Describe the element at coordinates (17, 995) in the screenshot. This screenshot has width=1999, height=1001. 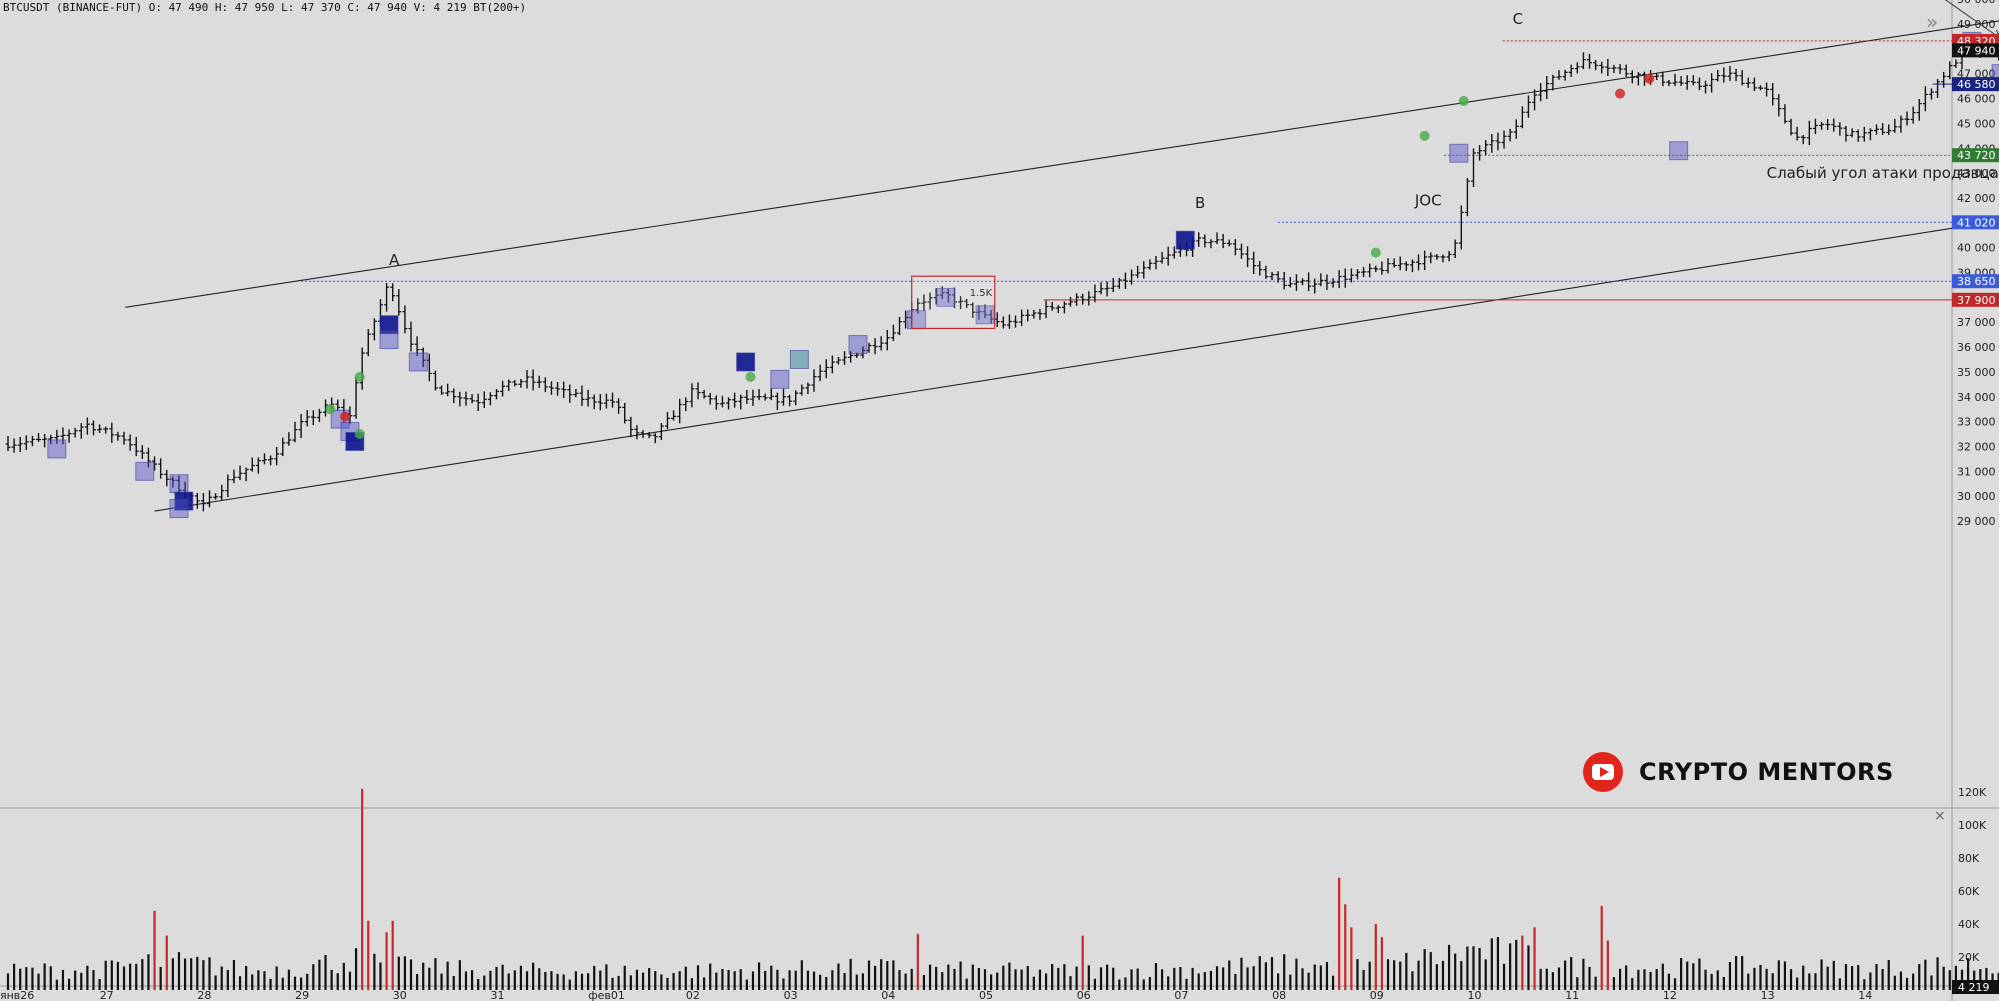
I see `time-tick-label: янв26` at that location.